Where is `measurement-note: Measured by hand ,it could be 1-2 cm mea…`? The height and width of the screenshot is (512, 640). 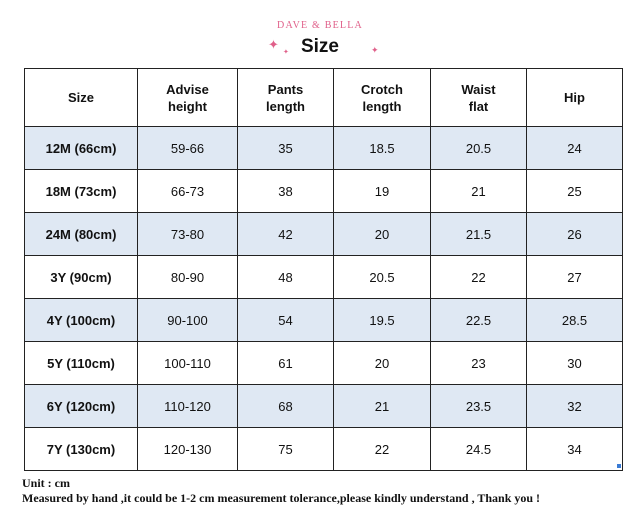
measurement-note: Measured by hand ,it could be 1-2 cm mea… is located at coordinates (281, 498).